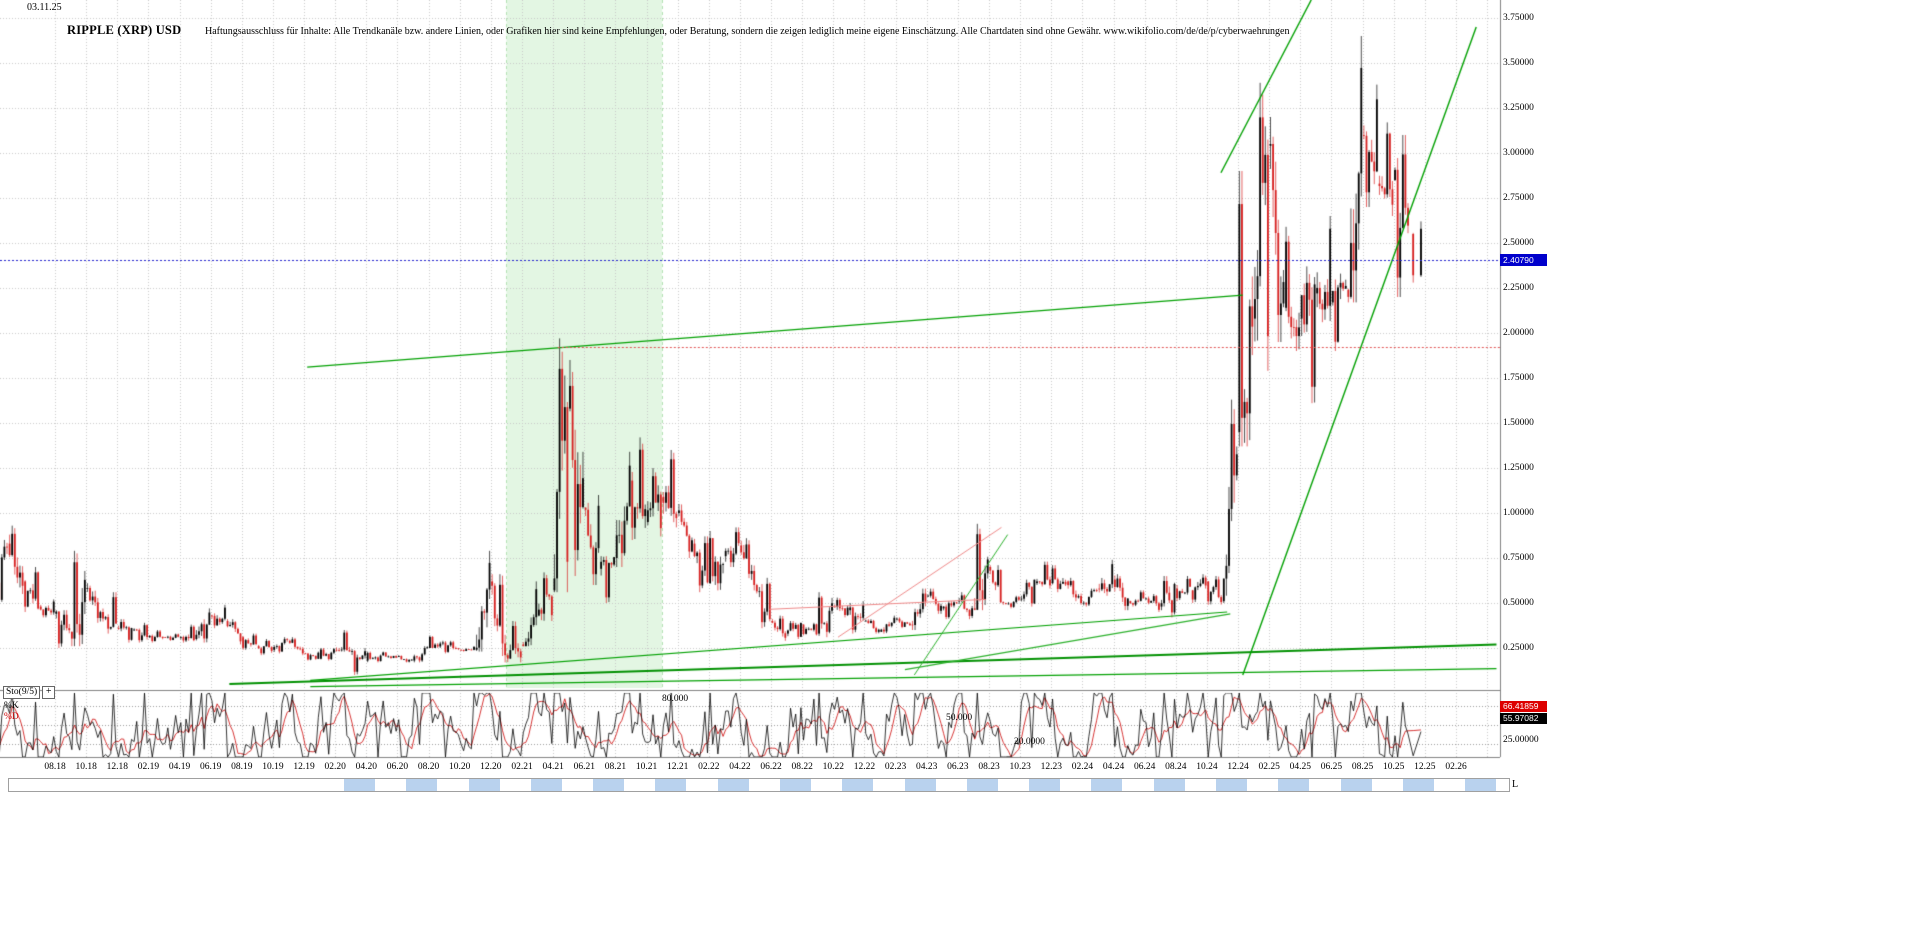 The height and width of the screenshot is (948, 1916). What do you see at coordinates (86, 767) in the screenshot?
I see `time-axis-tick: 10.18` at bounding box center [86, 767].